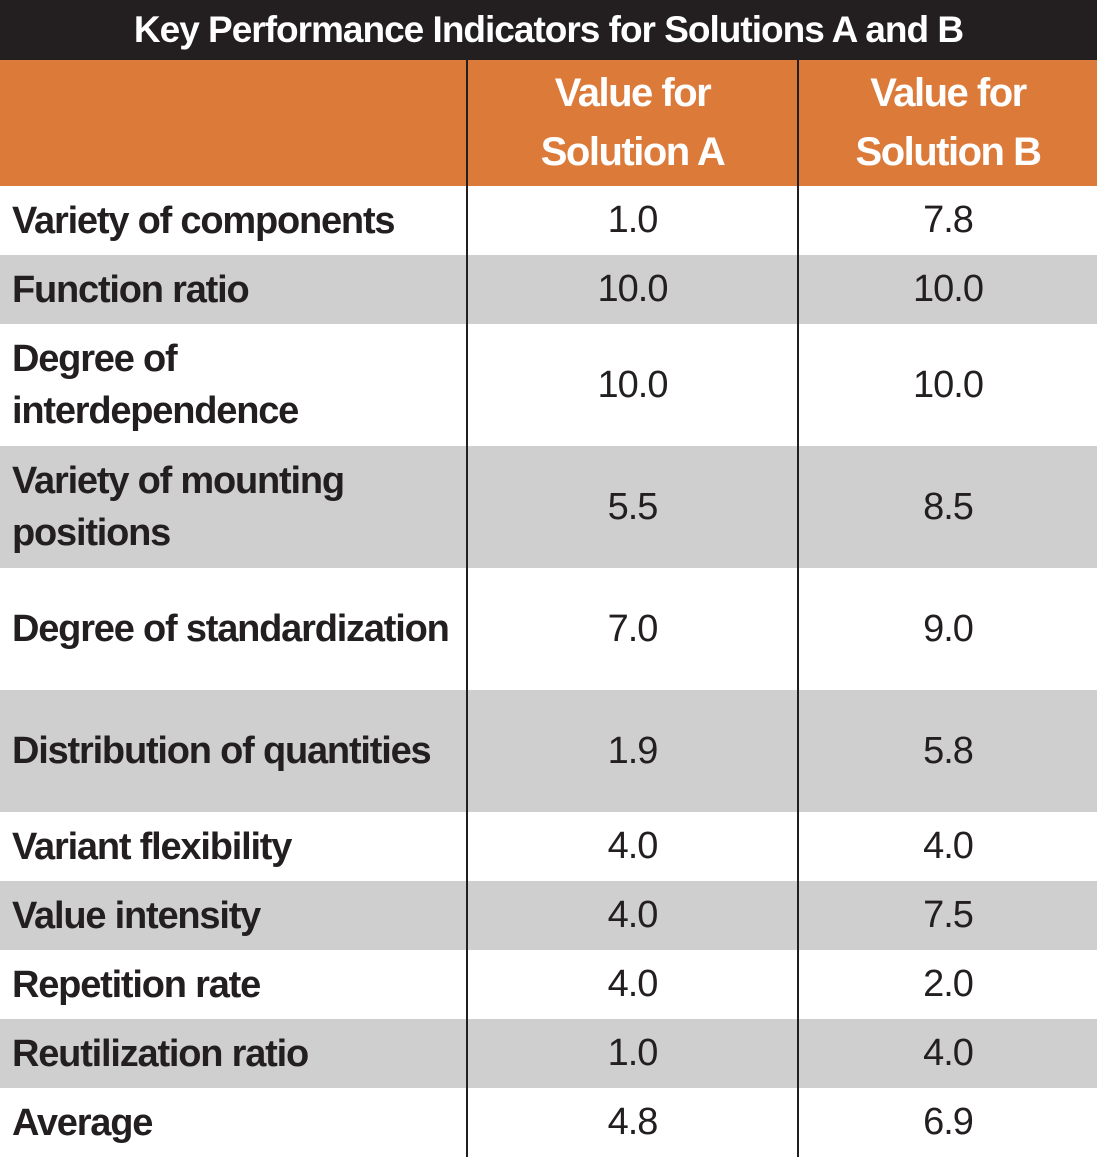  Describe the element at coordinates (948, 123) in the screenshot. I see `header-solution-b: Value for Solution B` at that location.